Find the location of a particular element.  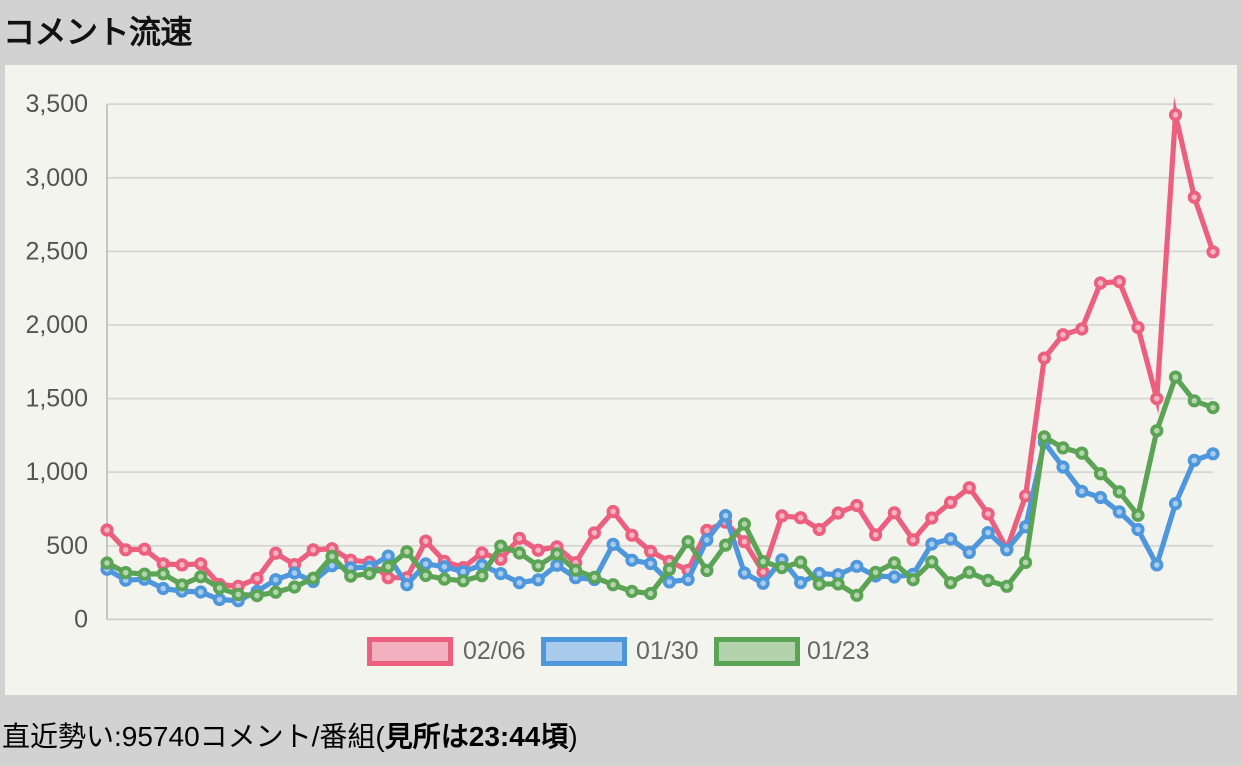

svg-text: 2,000 is located at coordinates (56, 325).